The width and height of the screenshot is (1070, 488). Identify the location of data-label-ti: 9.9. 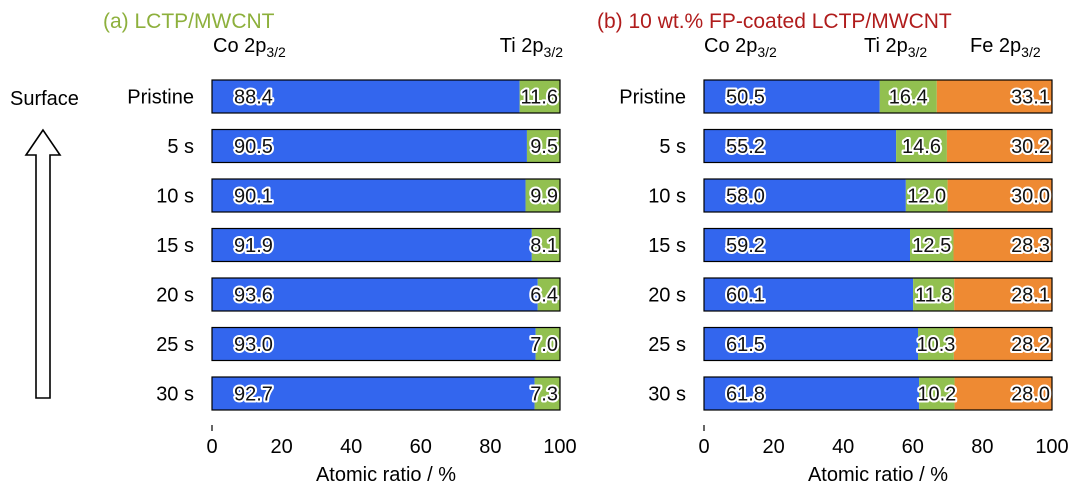
(544, 197).